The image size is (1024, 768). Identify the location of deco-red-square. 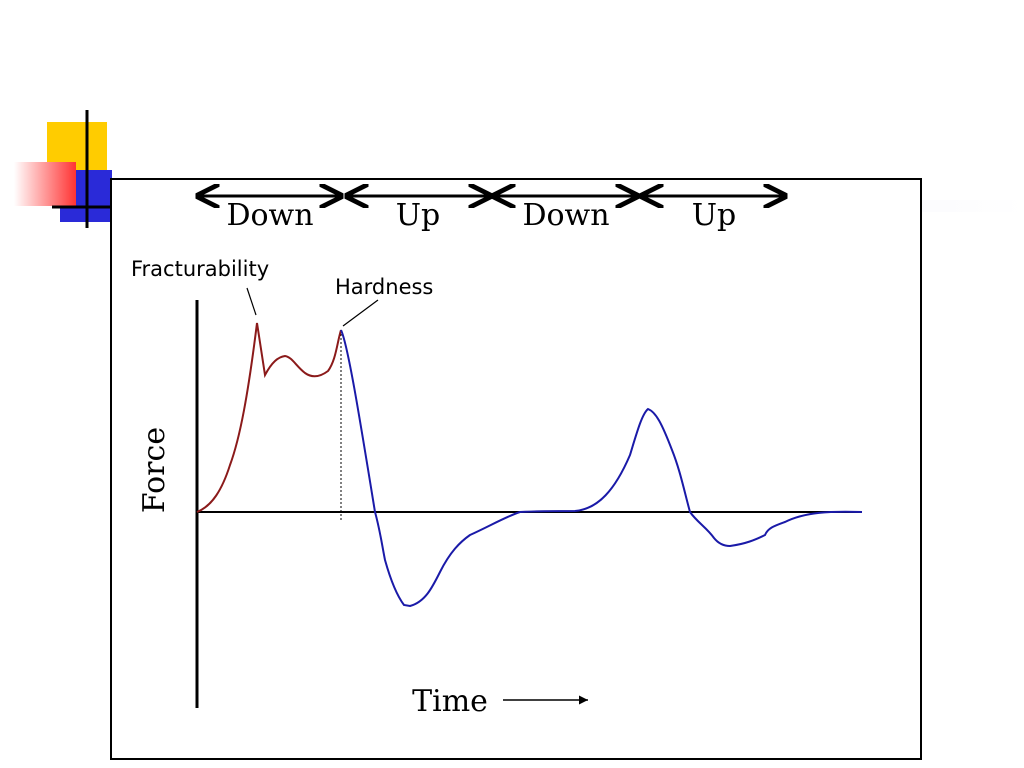
(45, 184).